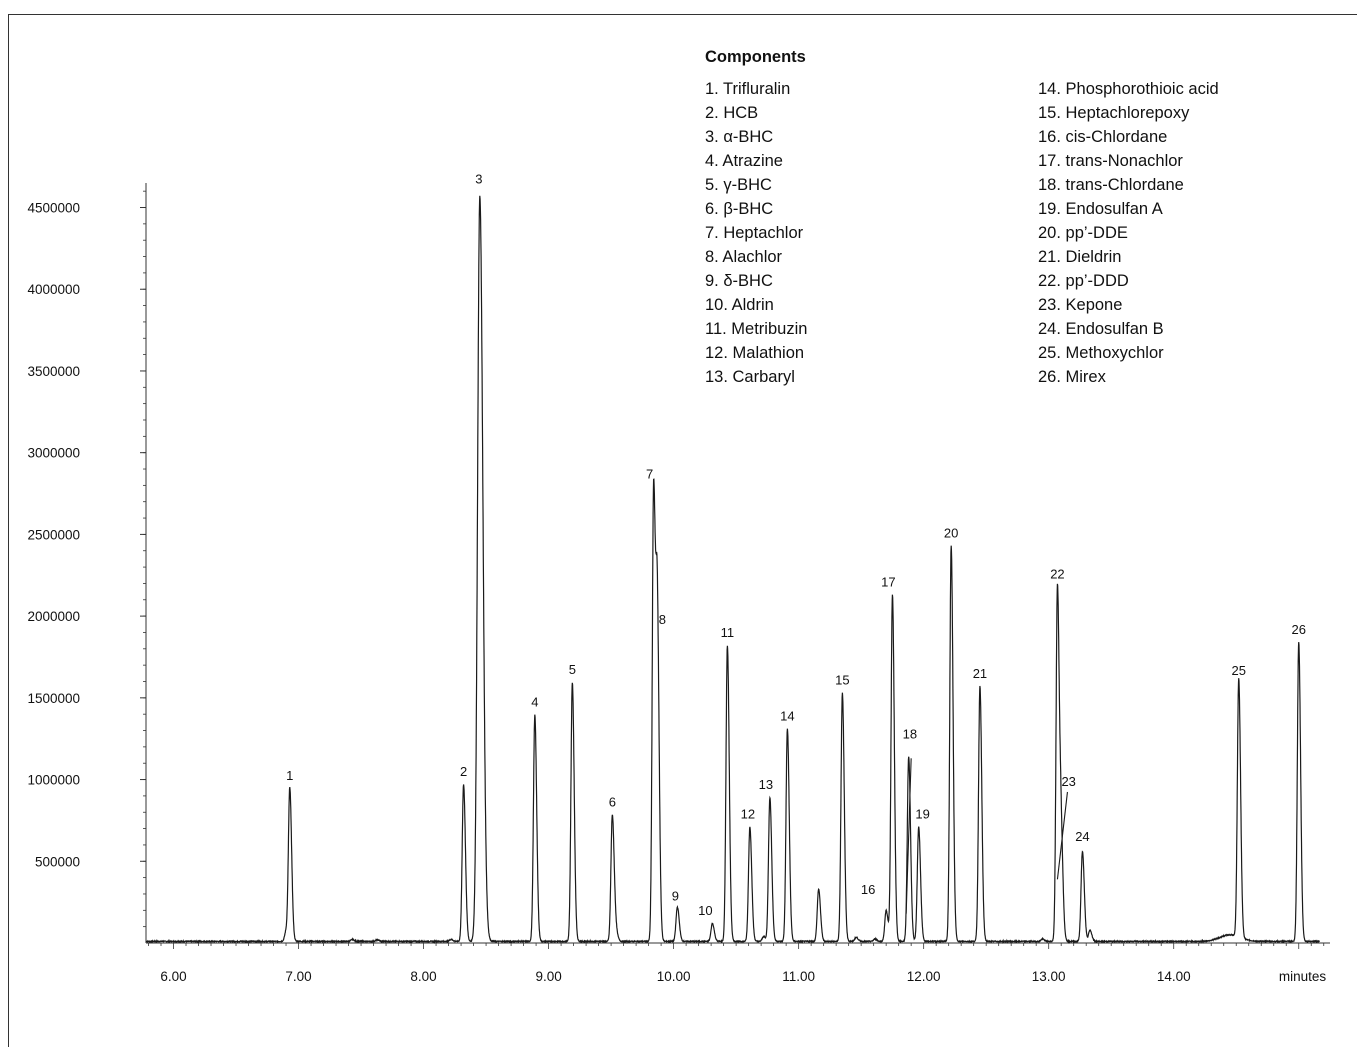 The image size is (1359, 1049). Describe the element at coordinates (744, 257) in the screenshot. I see `legend-item: 8. Alachlor` at that location.